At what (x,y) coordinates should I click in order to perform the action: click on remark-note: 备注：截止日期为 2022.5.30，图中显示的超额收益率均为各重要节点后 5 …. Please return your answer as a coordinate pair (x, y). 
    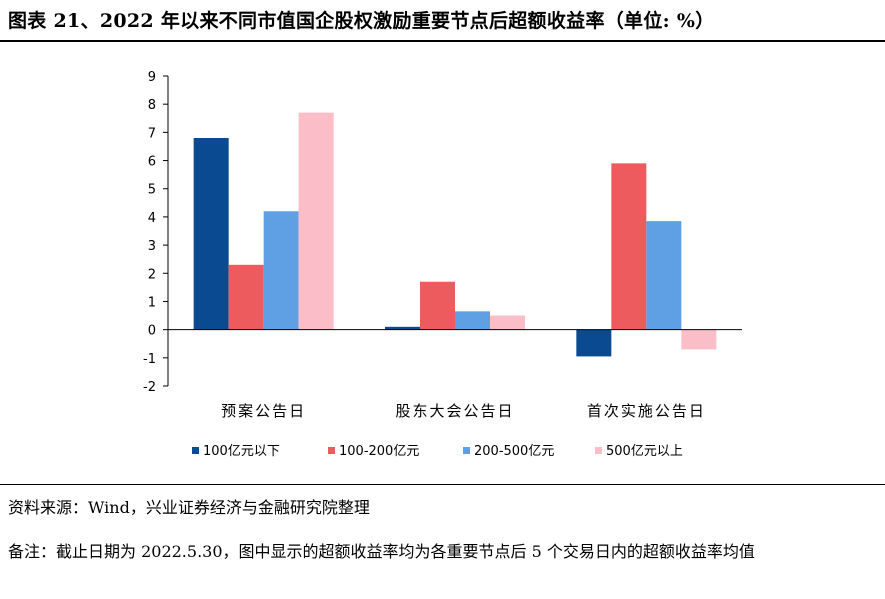
    Looking at the image, I should click on (381, 551).